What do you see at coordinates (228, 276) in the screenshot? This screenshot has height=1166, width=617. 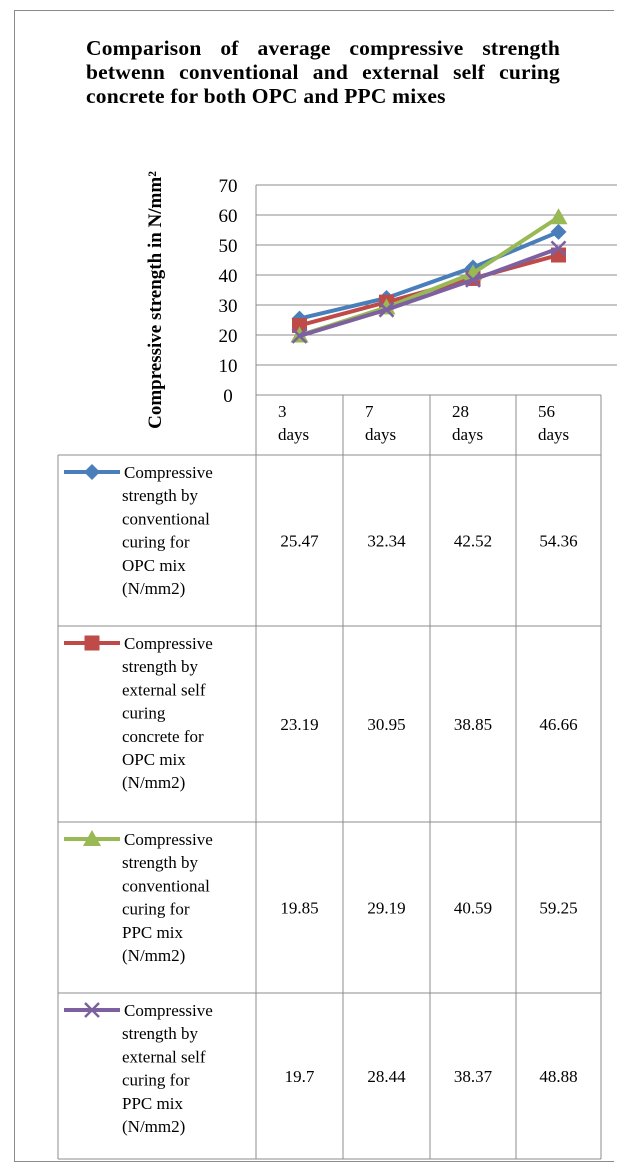 I see `y-tick-label: 40` at bounding box center [228, 276].